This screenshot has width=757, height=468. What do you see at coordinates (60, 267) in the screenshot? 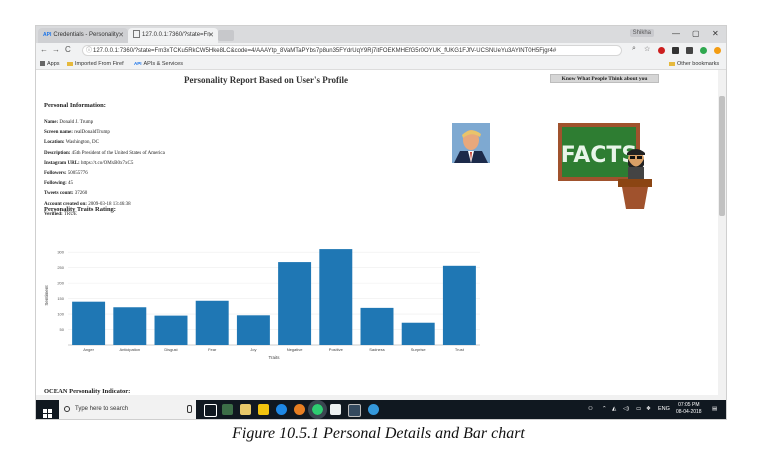
I see `y-tick-label: 250` at bounding box center [60, 267].